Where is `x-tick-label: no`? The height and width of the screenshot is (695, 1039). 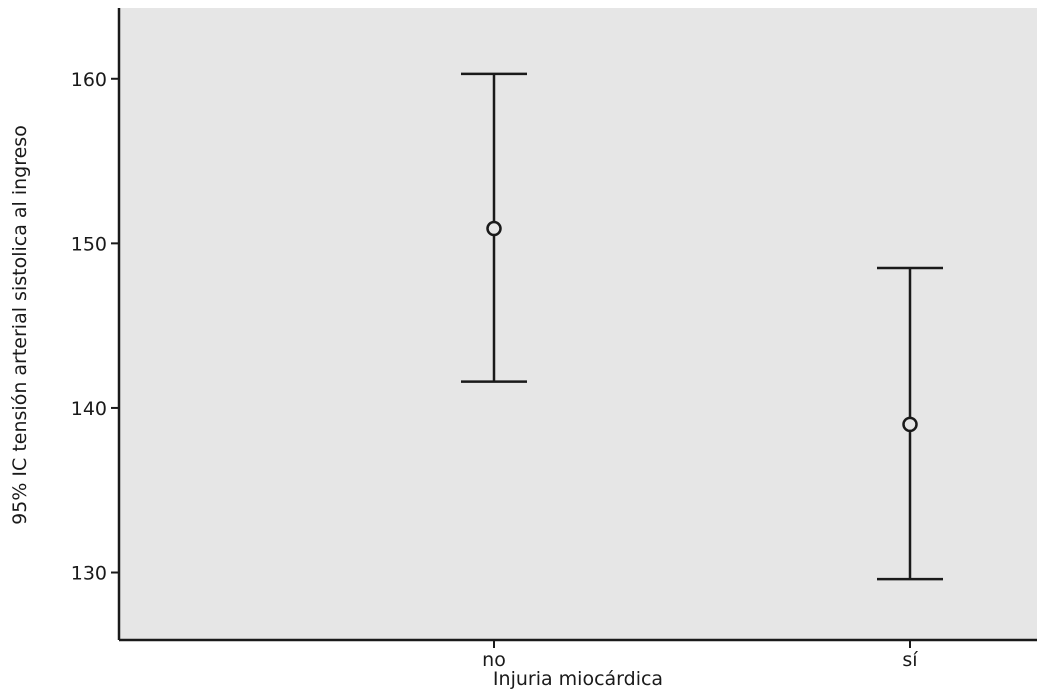
x-tick-label: no is located at coordinates (494, 660).